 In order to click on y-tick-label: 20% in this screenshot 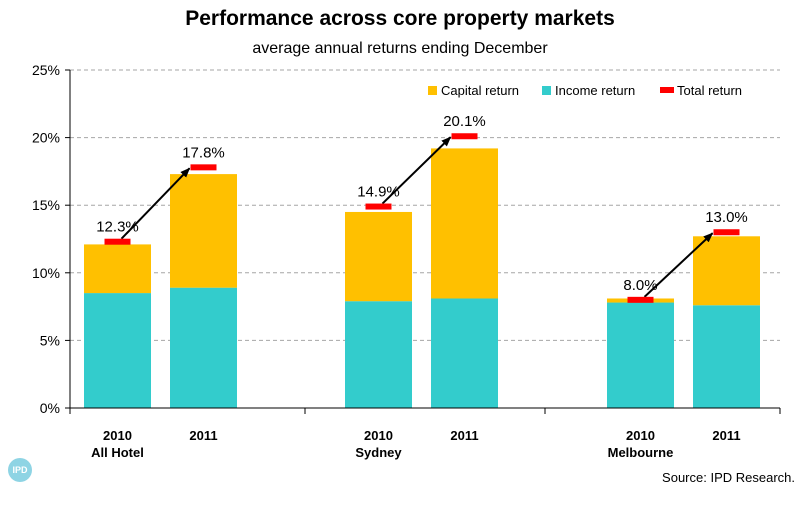, I will do `click(46, 138)`.